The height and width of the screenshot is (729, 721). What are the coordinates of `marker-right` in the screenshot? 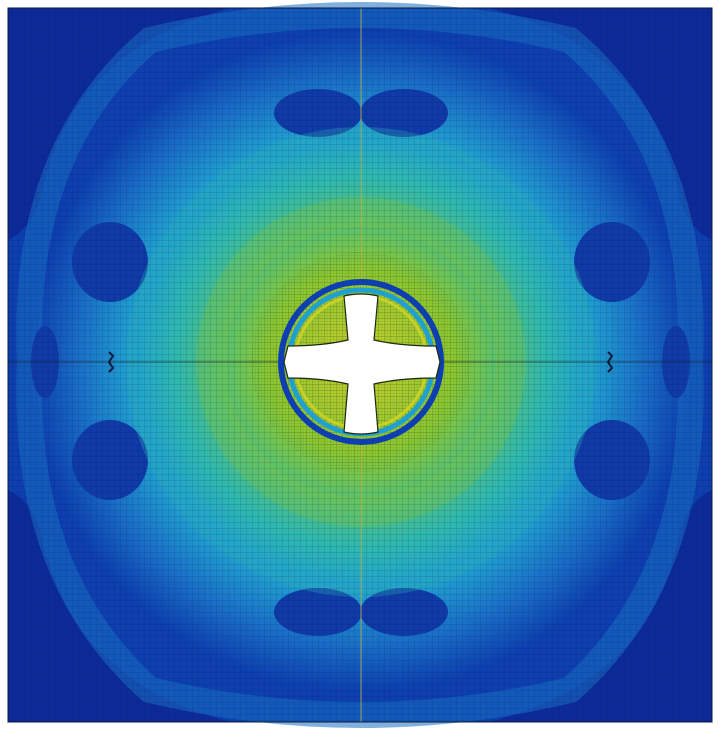 It's located at (610, 362).